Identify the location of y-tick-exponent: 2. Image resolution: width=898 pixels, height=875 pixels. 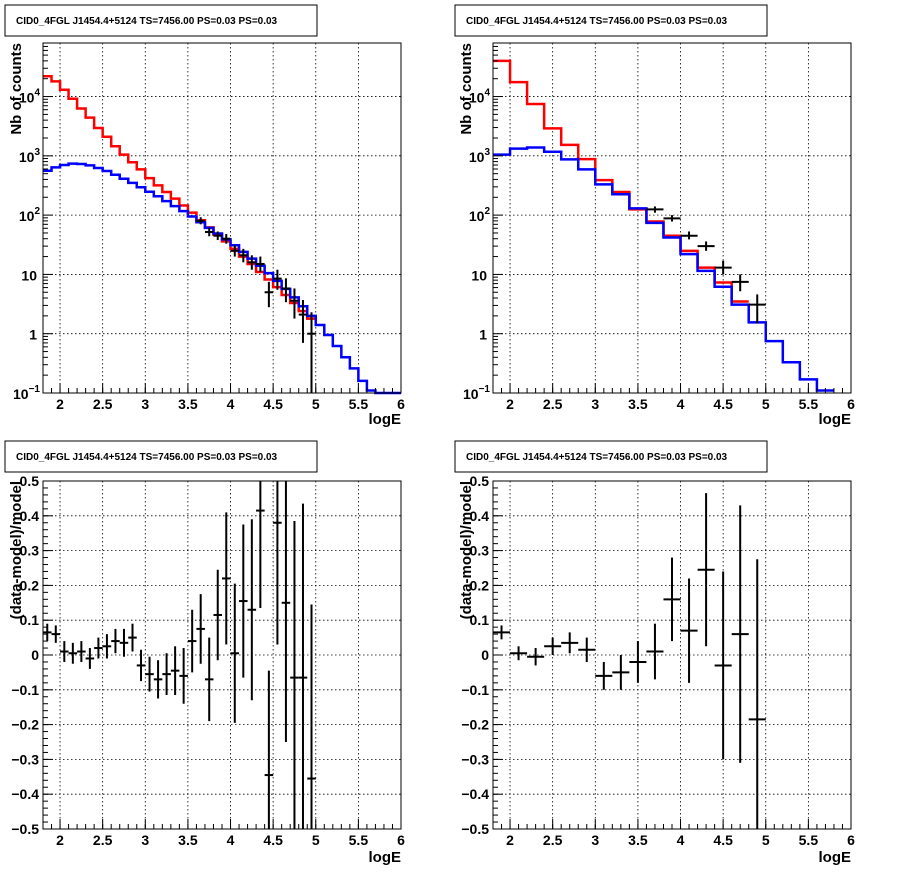
(37, 211).